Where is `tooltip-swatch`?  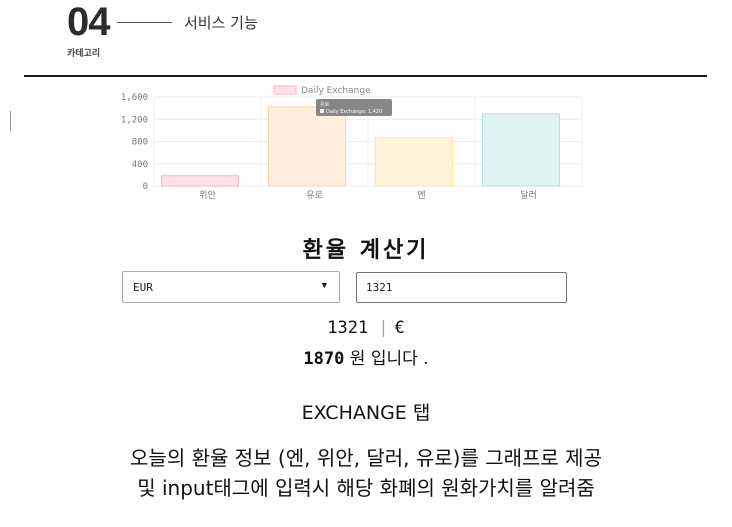
tooltip-swatch is located at coordinates (322, 111).